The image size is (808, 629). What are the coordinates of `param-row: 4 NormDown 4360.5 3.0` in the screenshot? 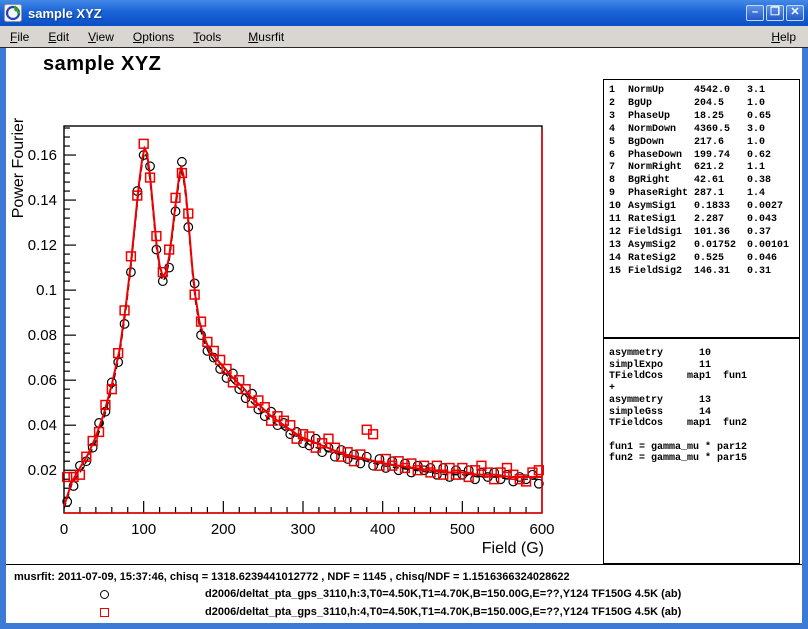 It's located at (687, 129).